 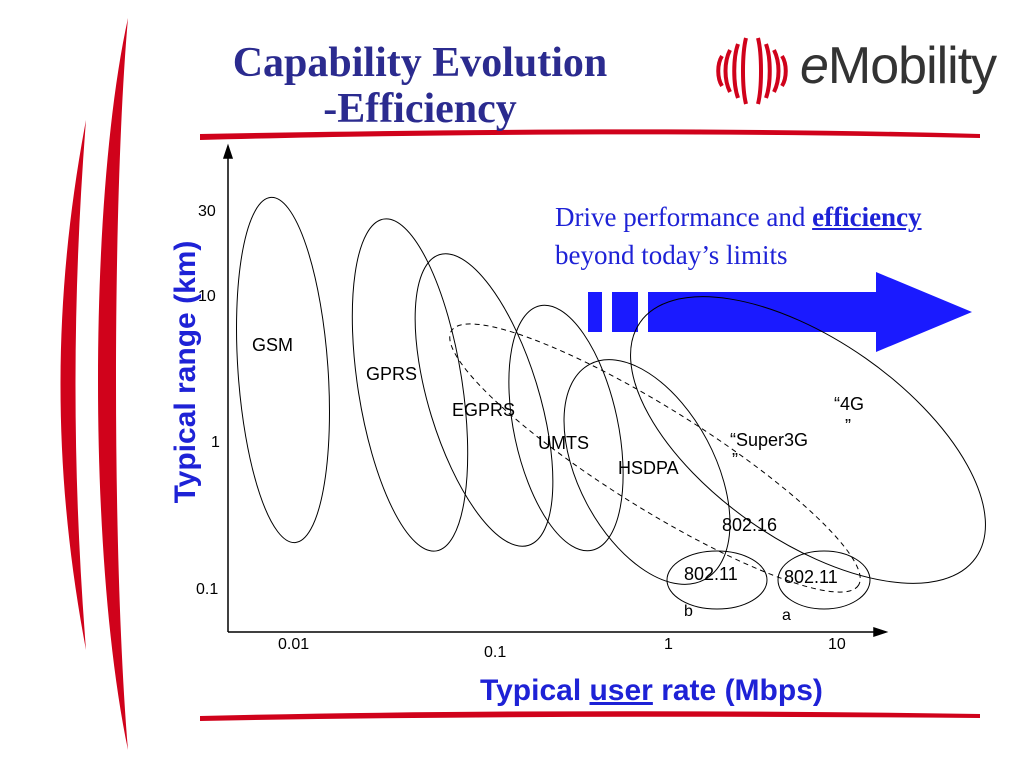 What do you see at coordinates (621, 690) in the screenshot?
I see `x-axis-title-underlined: user` at bounding box center [621, 690].